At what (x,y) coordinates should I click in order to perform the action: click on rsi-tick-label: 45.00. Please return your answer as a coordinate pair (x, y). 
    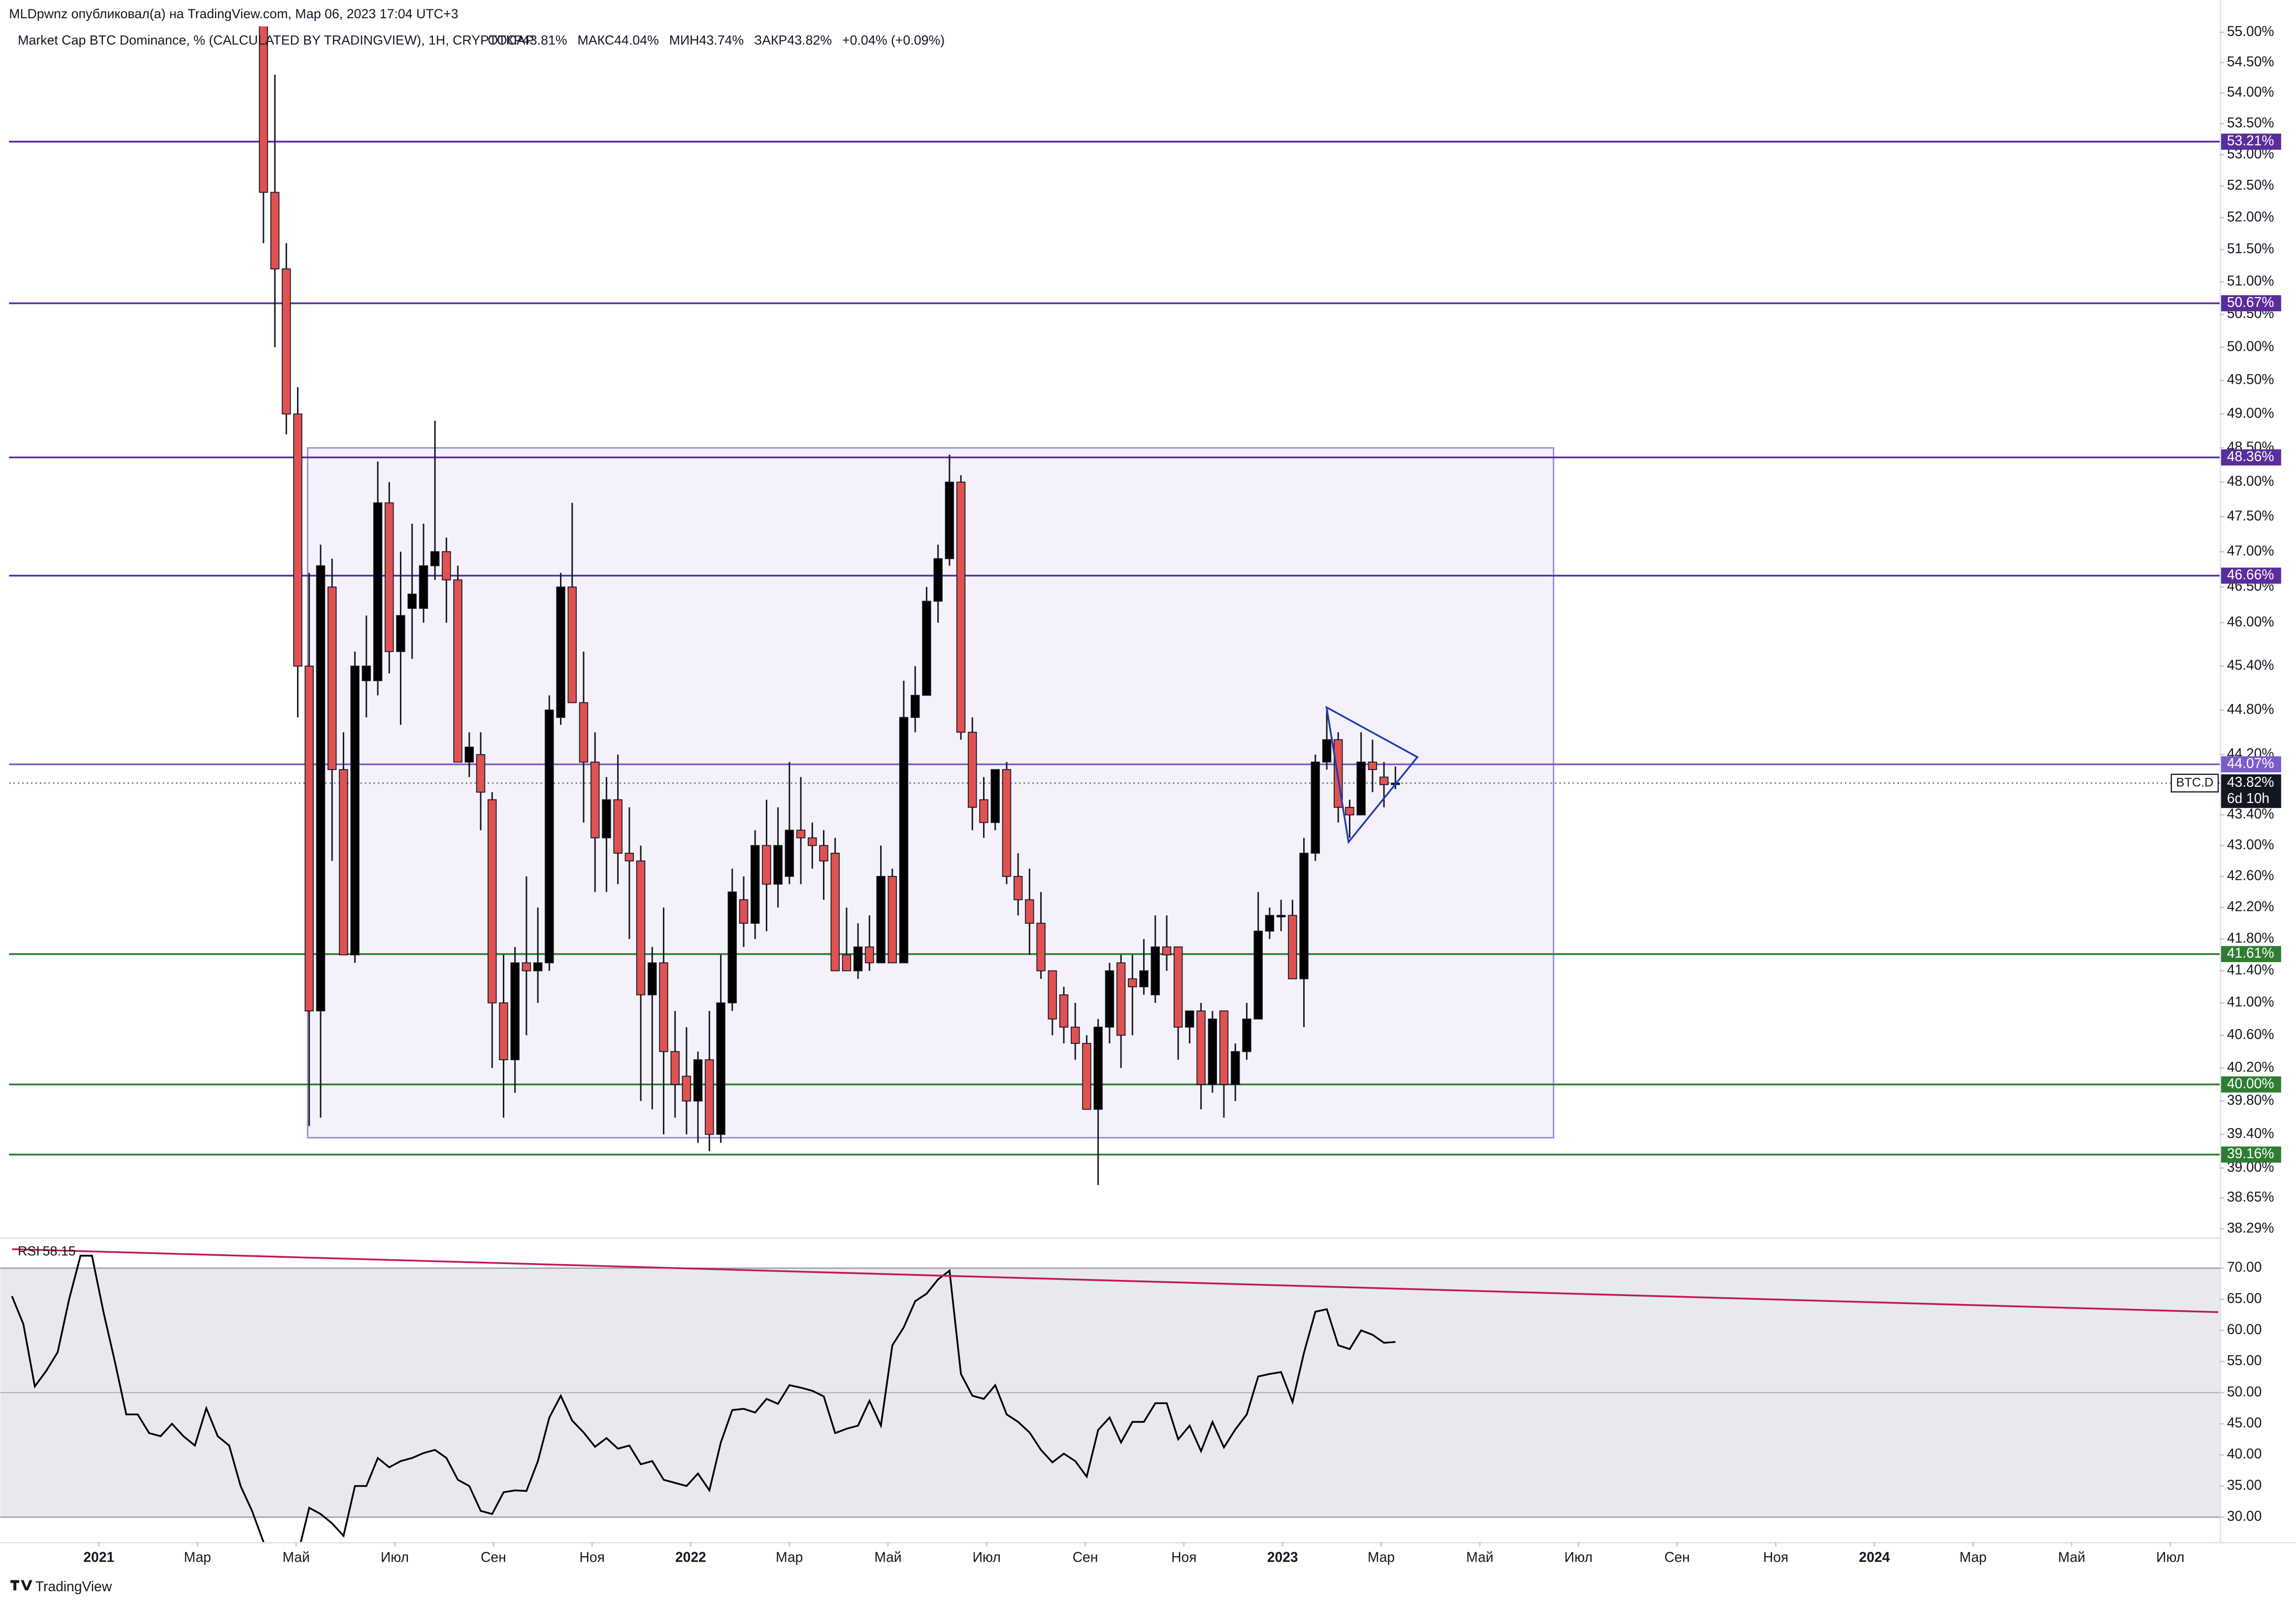
    Looking at the image, I should click on (2244, 1423).